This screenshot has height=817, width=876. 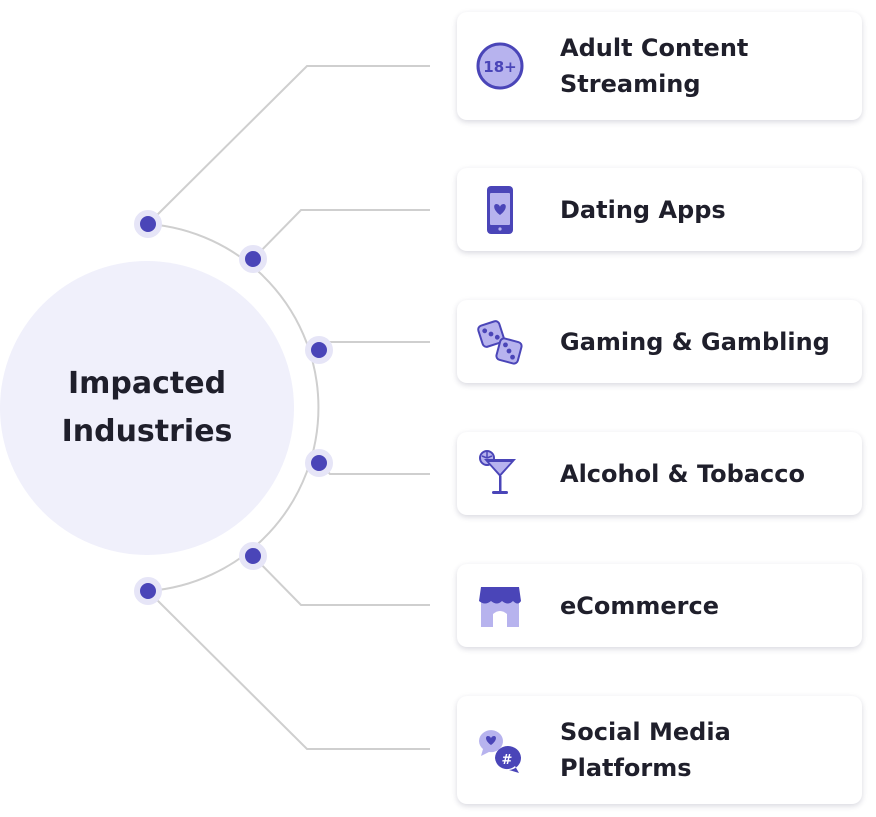 I want to click on storefront-icon, so click(x=500, y=606).